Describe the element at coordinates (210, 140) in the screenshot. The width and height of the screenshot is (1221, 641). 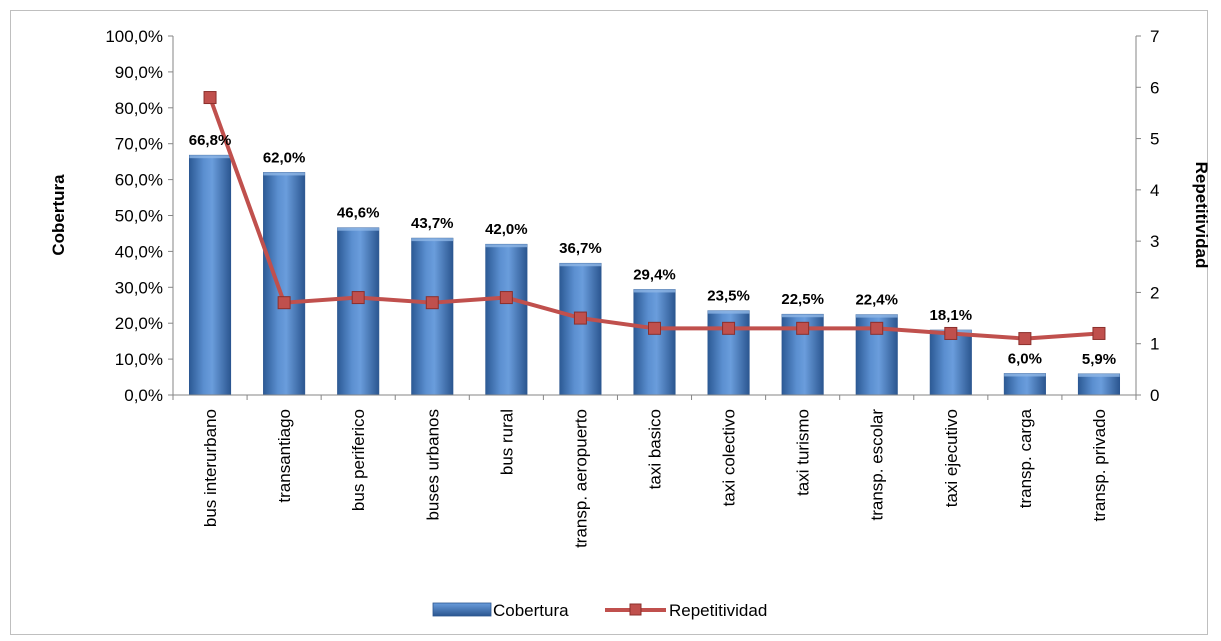
I see `data-label: 66,8%` at that location.